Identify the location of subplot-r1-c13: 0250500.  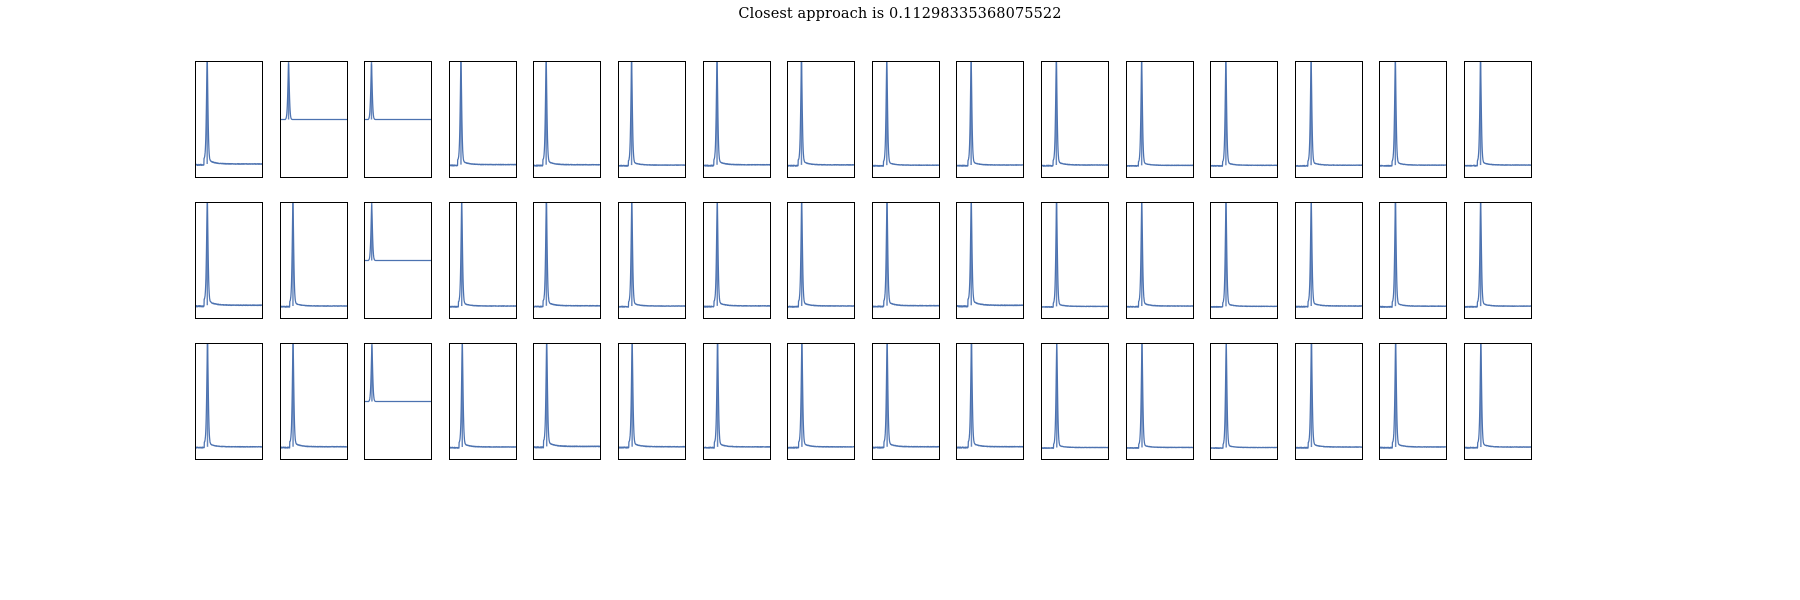
(1328, 260).